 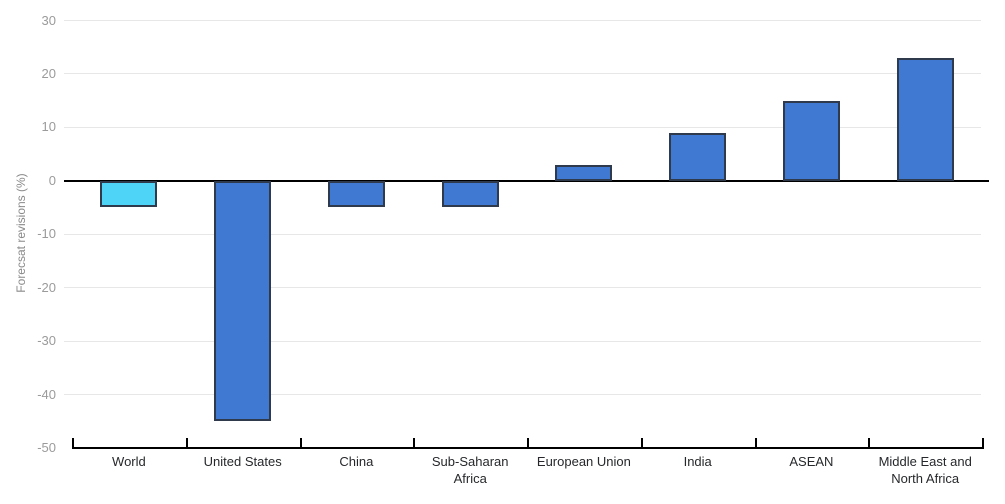 I want to click on x-category-label: India, so click(x=697, y=461).